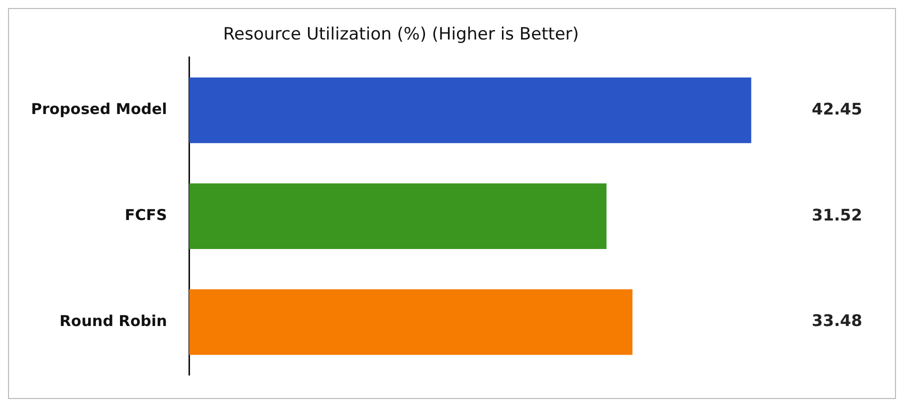 Image resolution: width=904 pixels, height=407 pixels. What do you see at coordinates (837, 108) in the screenshot?
I see `data-label: 42.45` at bounding box center [837, 108].